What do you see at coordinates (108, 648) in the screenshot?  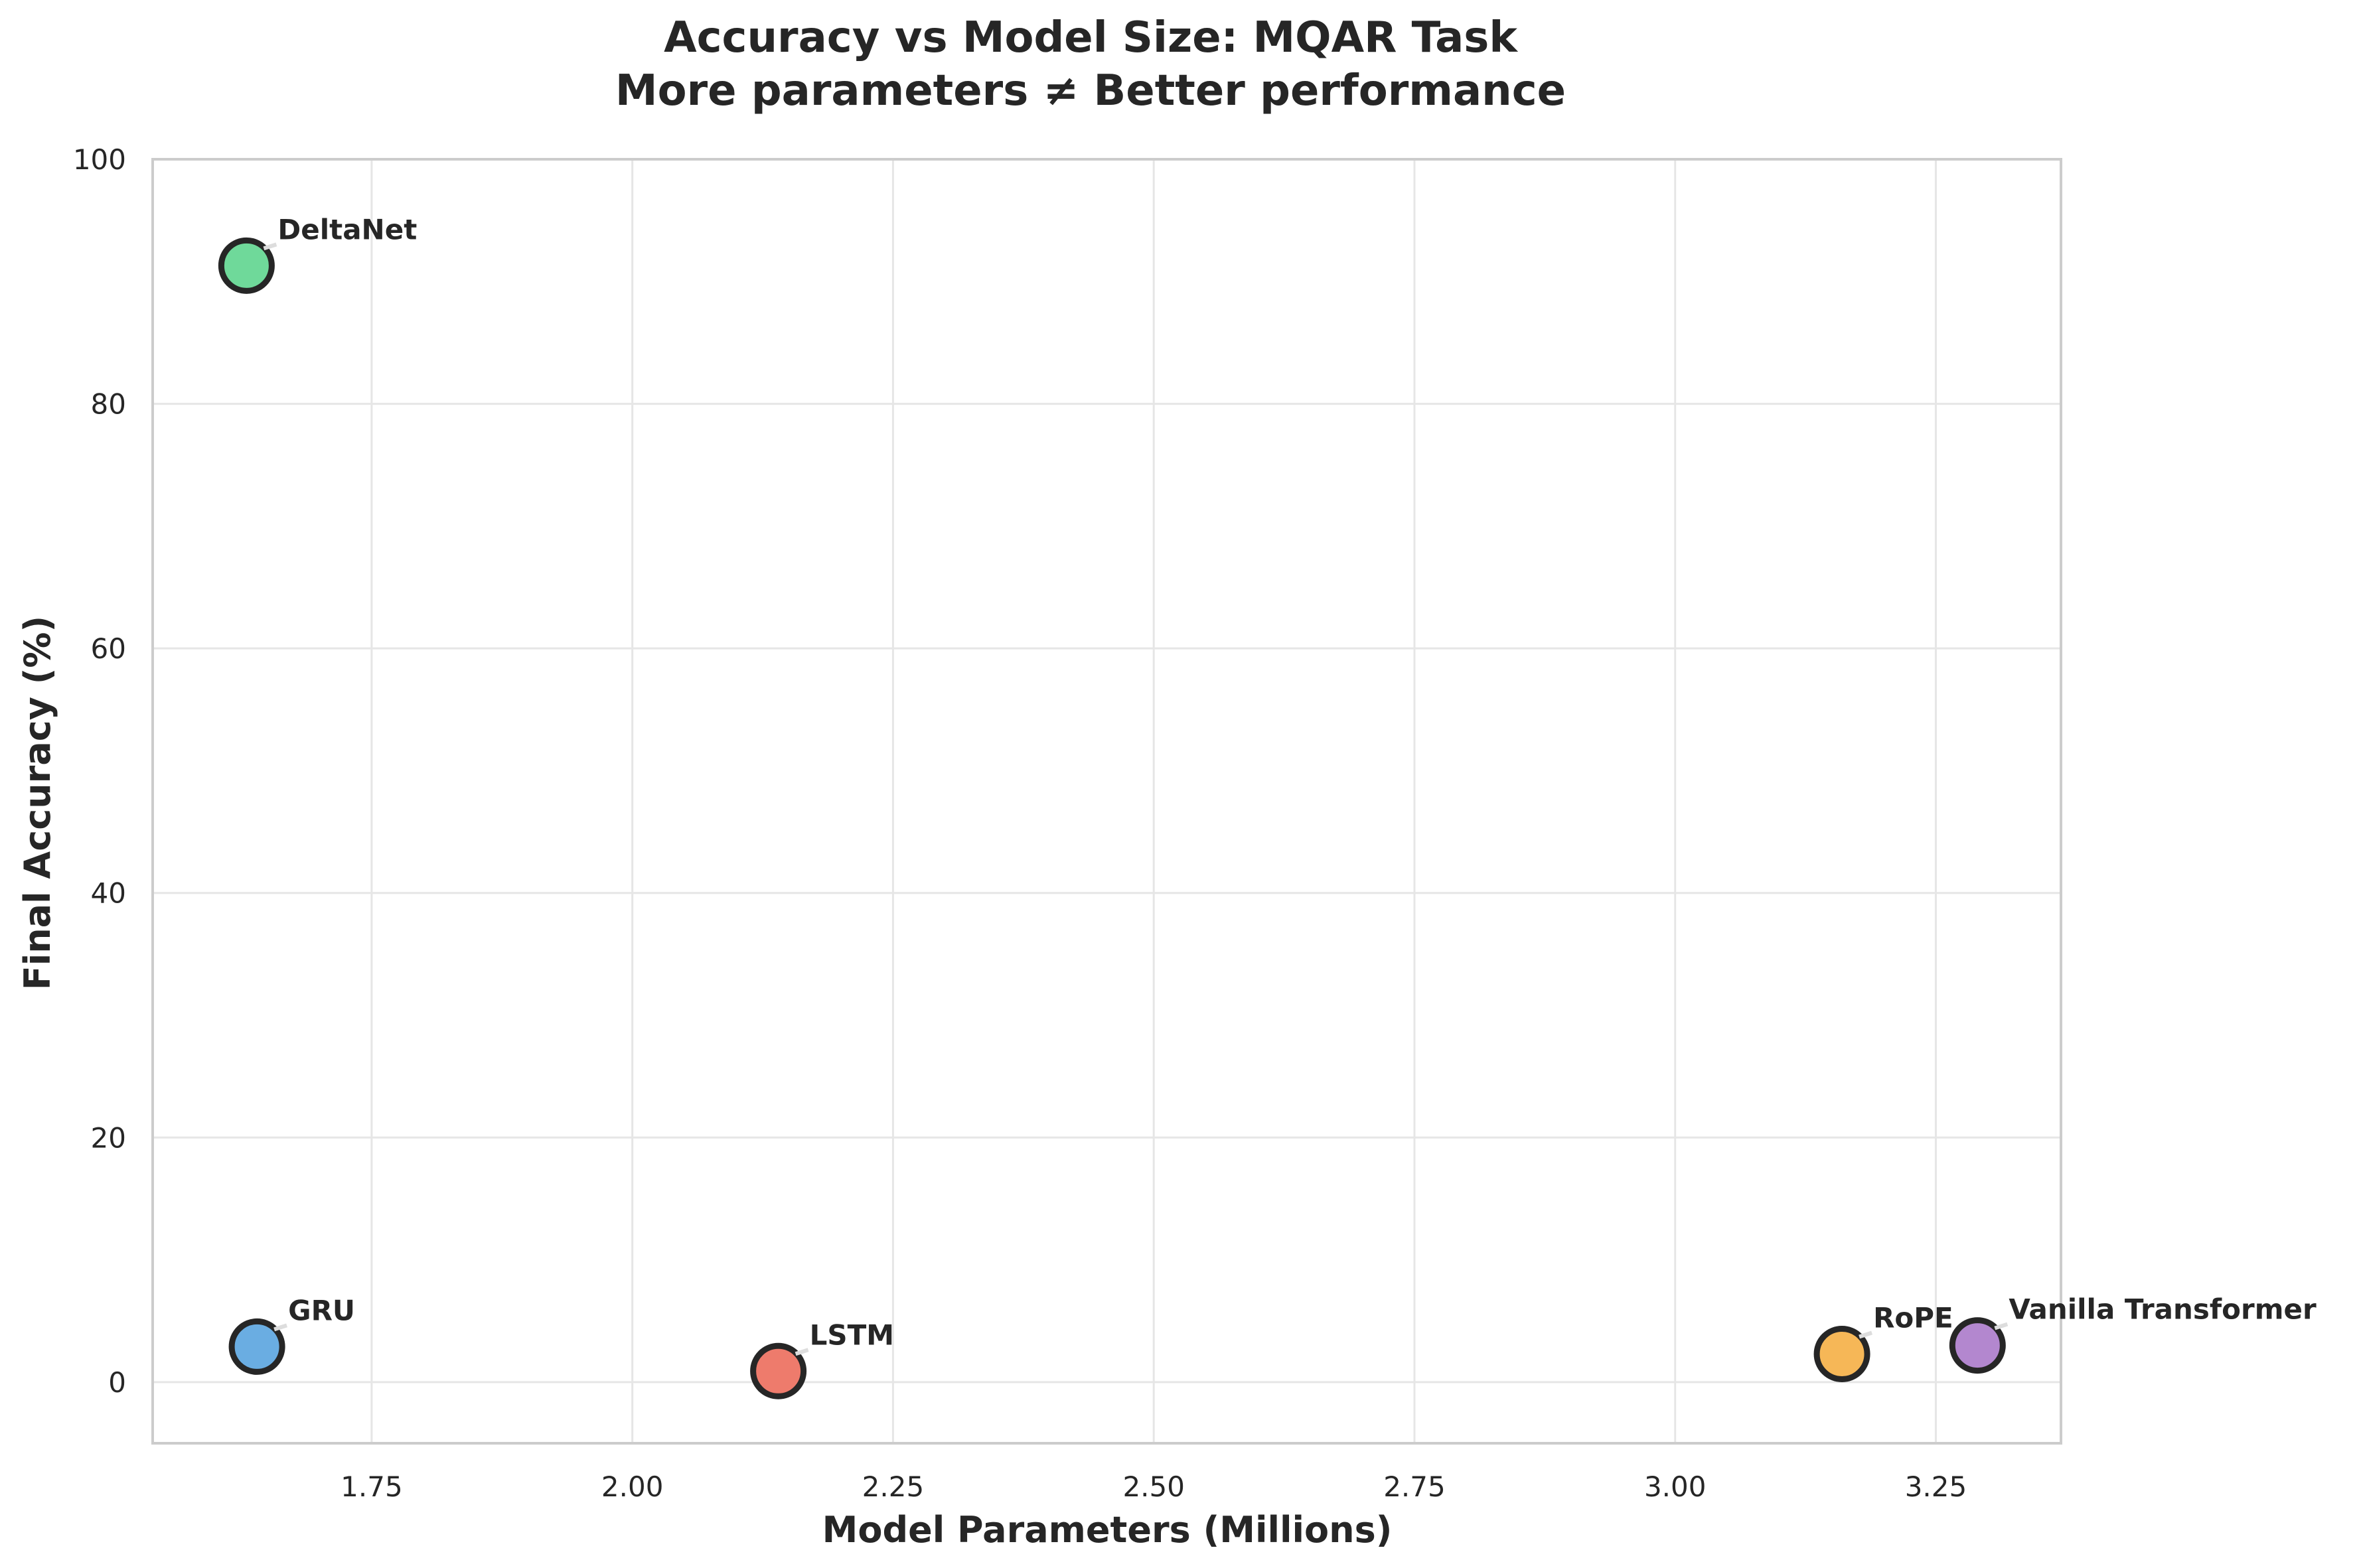 I see `y-tick-label: 60` at bounding box center [108, 648].